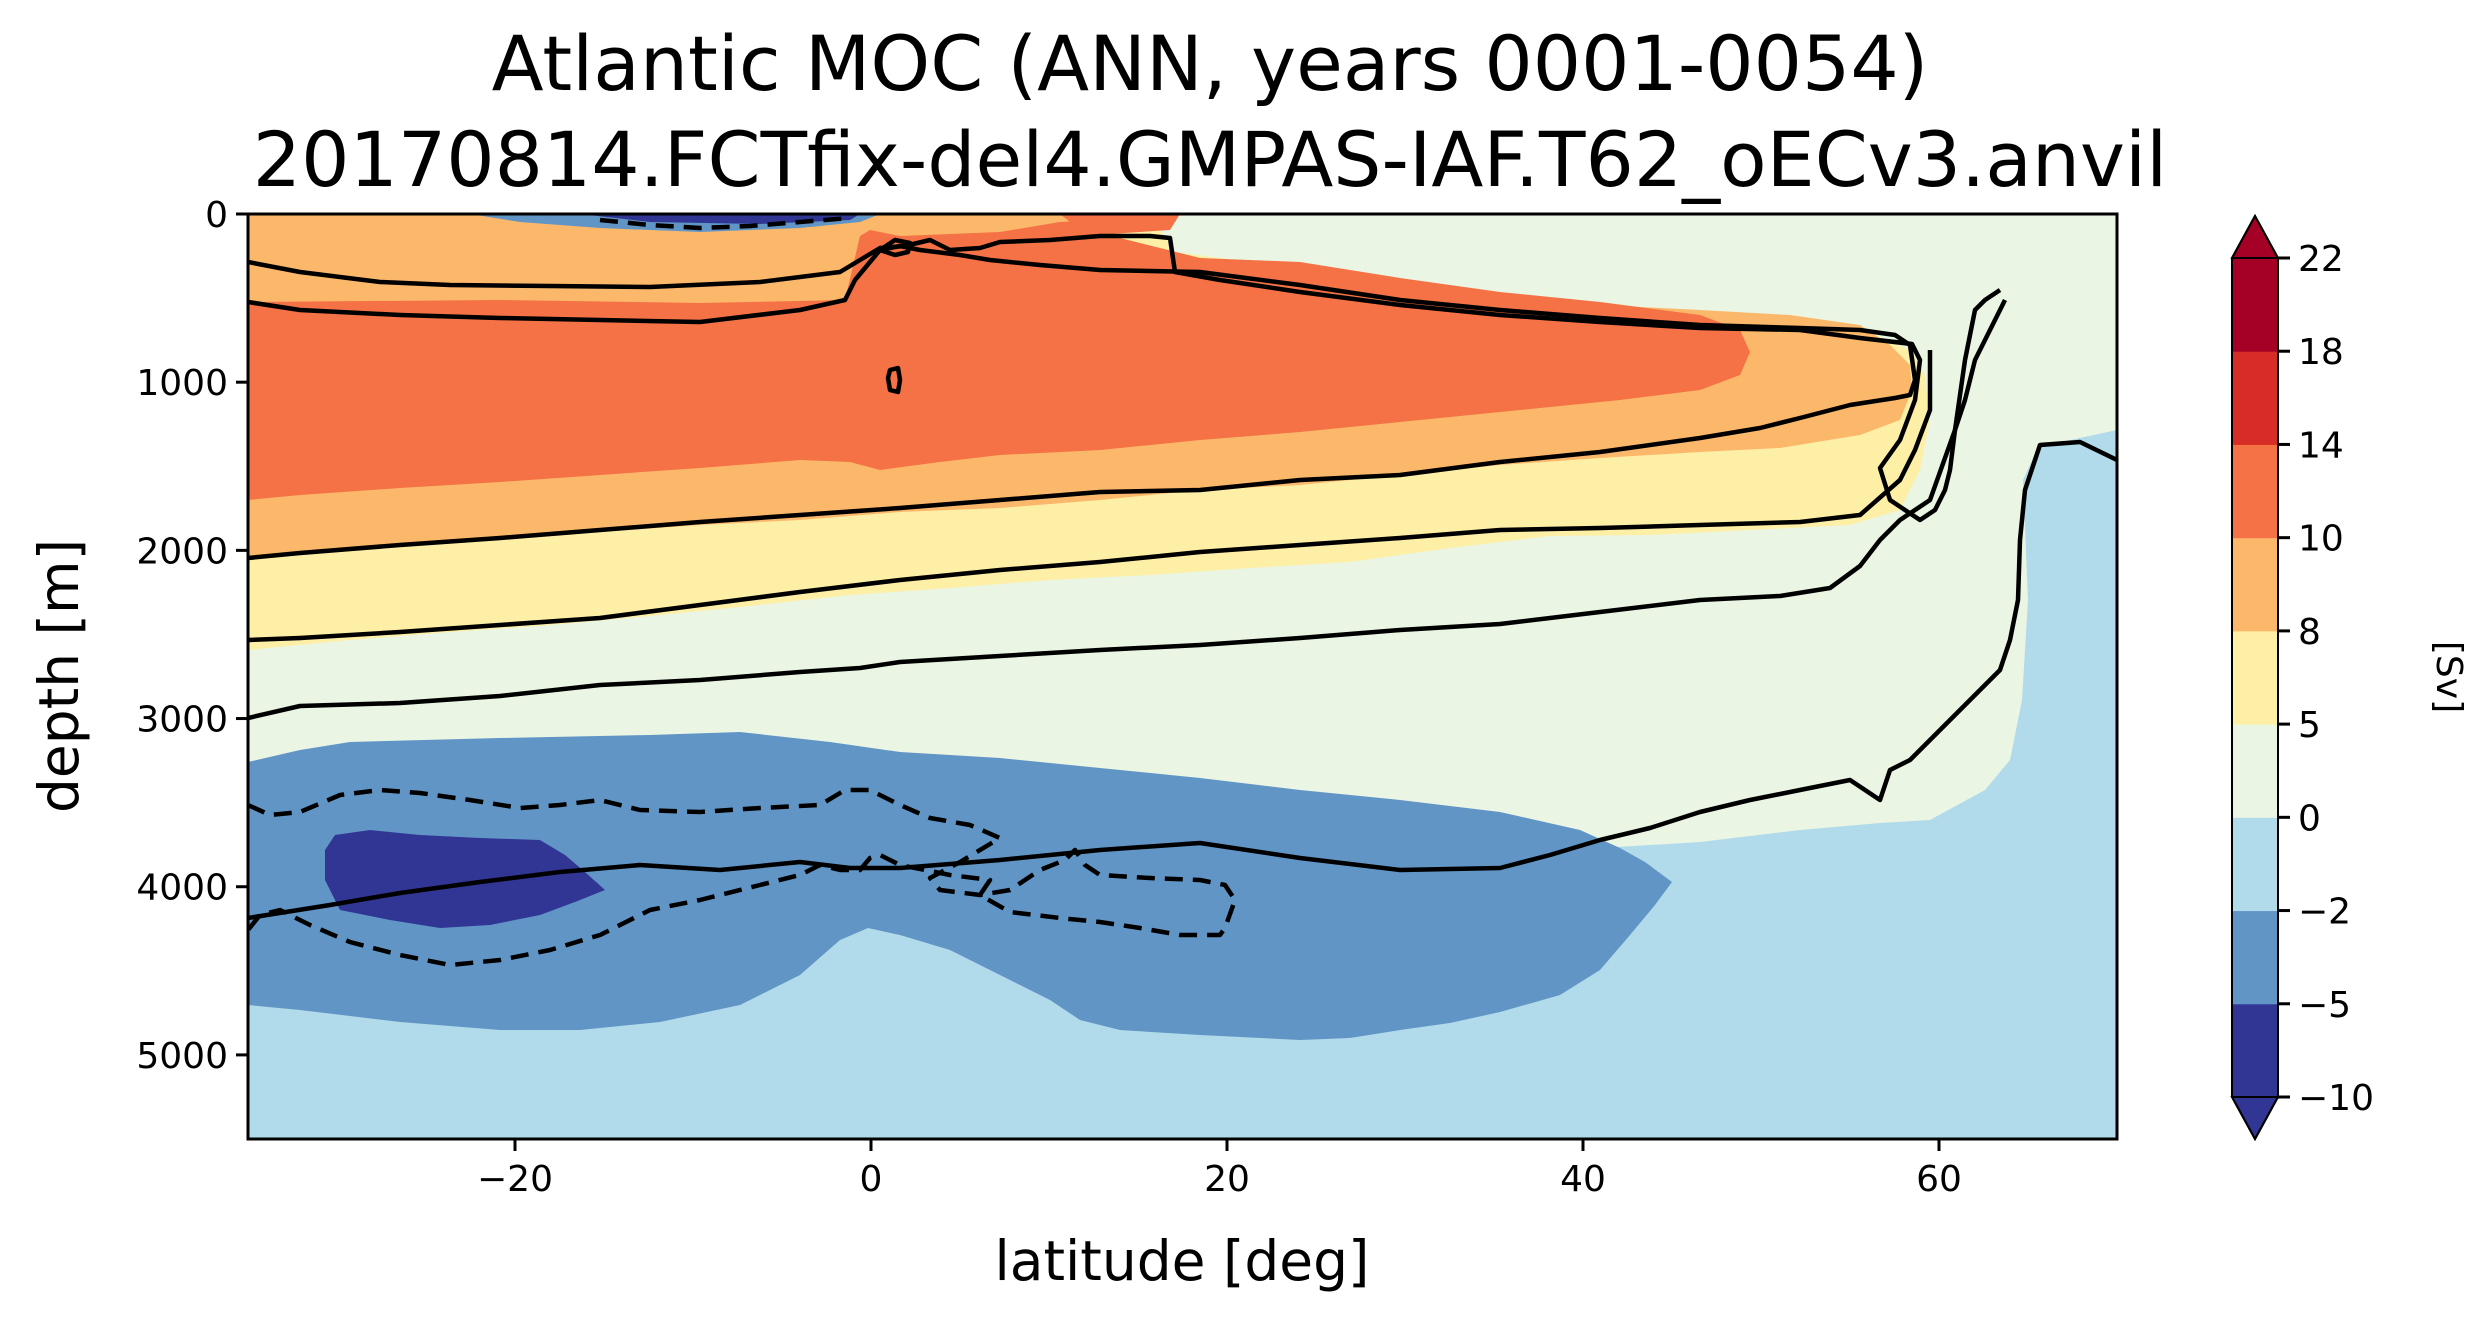 This screenshot has width=2471, height=1320. I want to click on colorbar-tick-label: 14, so click(2321, 445).